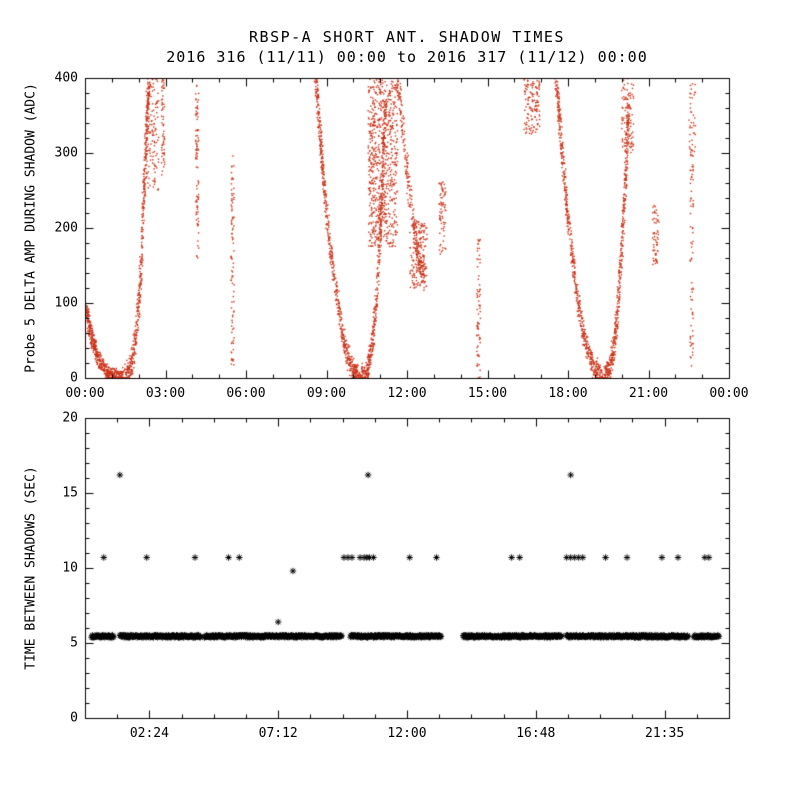  I want to click on x-tick-label: 21:35, so click(665, 733).